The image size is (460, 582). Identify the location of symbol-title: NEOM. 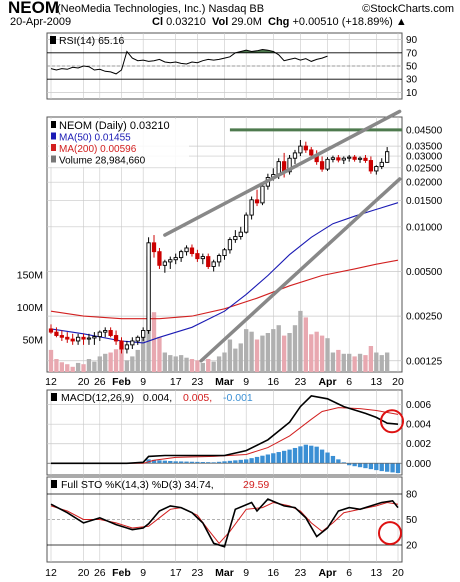
(33, 8).